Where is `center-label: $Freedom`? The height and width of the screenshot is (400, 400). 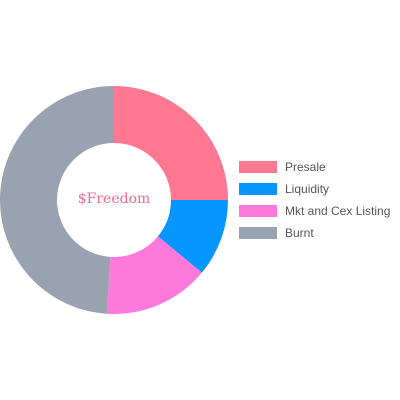
center-label: $Freedom is located at coordinates (114, 199).